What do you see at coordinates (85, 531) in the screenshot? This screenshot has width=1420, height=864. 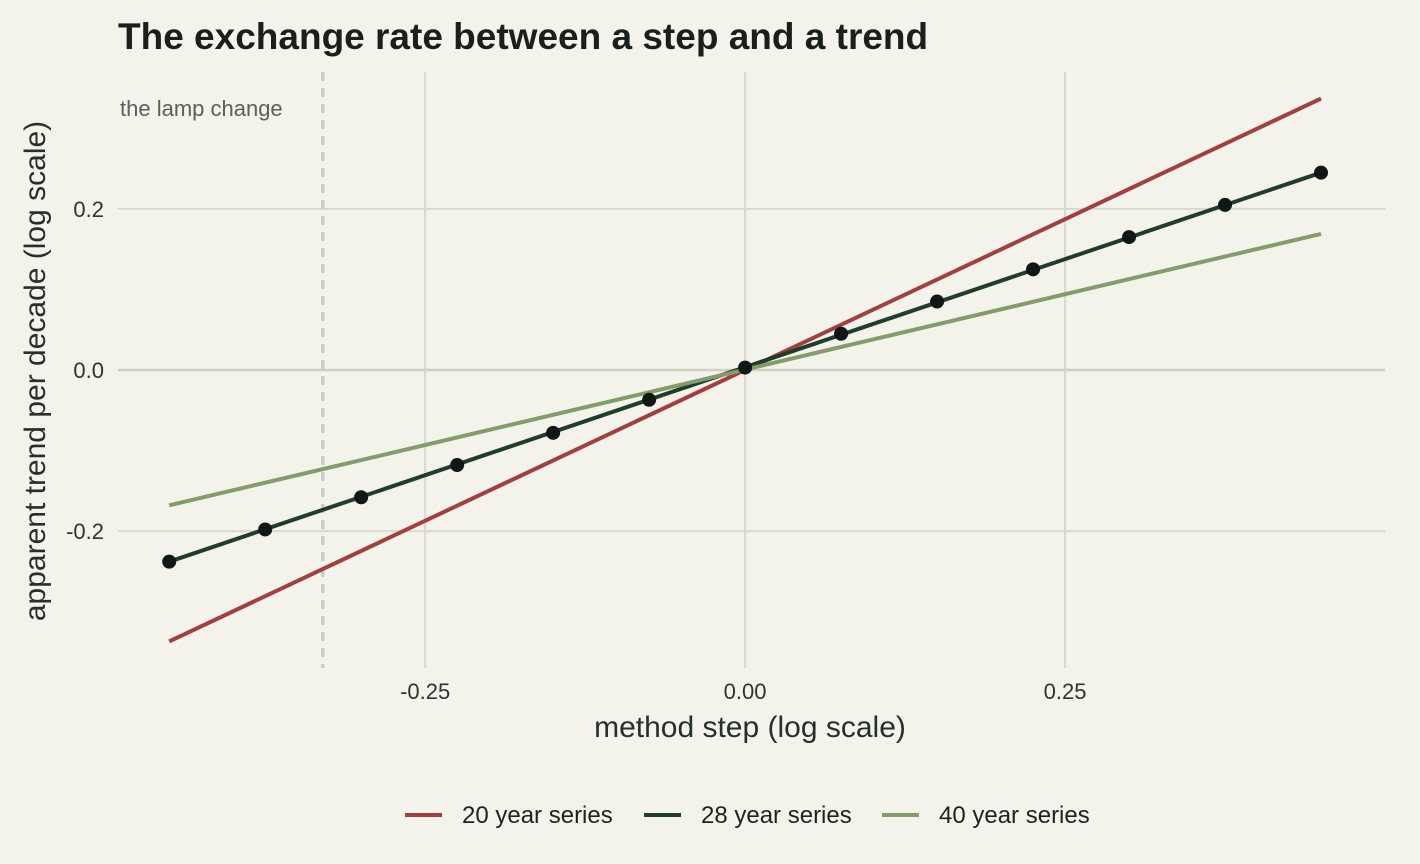 I see `y-tick-label-0: -0.2` at bounding box center [85, 531].